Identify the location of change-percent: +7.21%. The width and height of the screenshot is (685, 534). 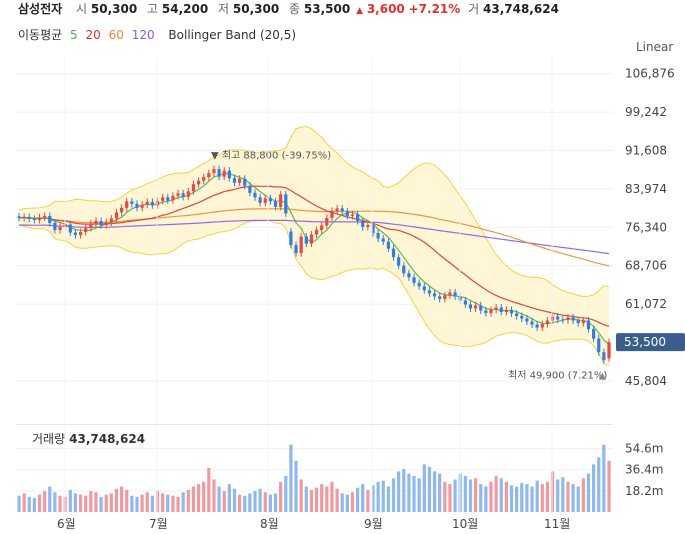
(434, 9).